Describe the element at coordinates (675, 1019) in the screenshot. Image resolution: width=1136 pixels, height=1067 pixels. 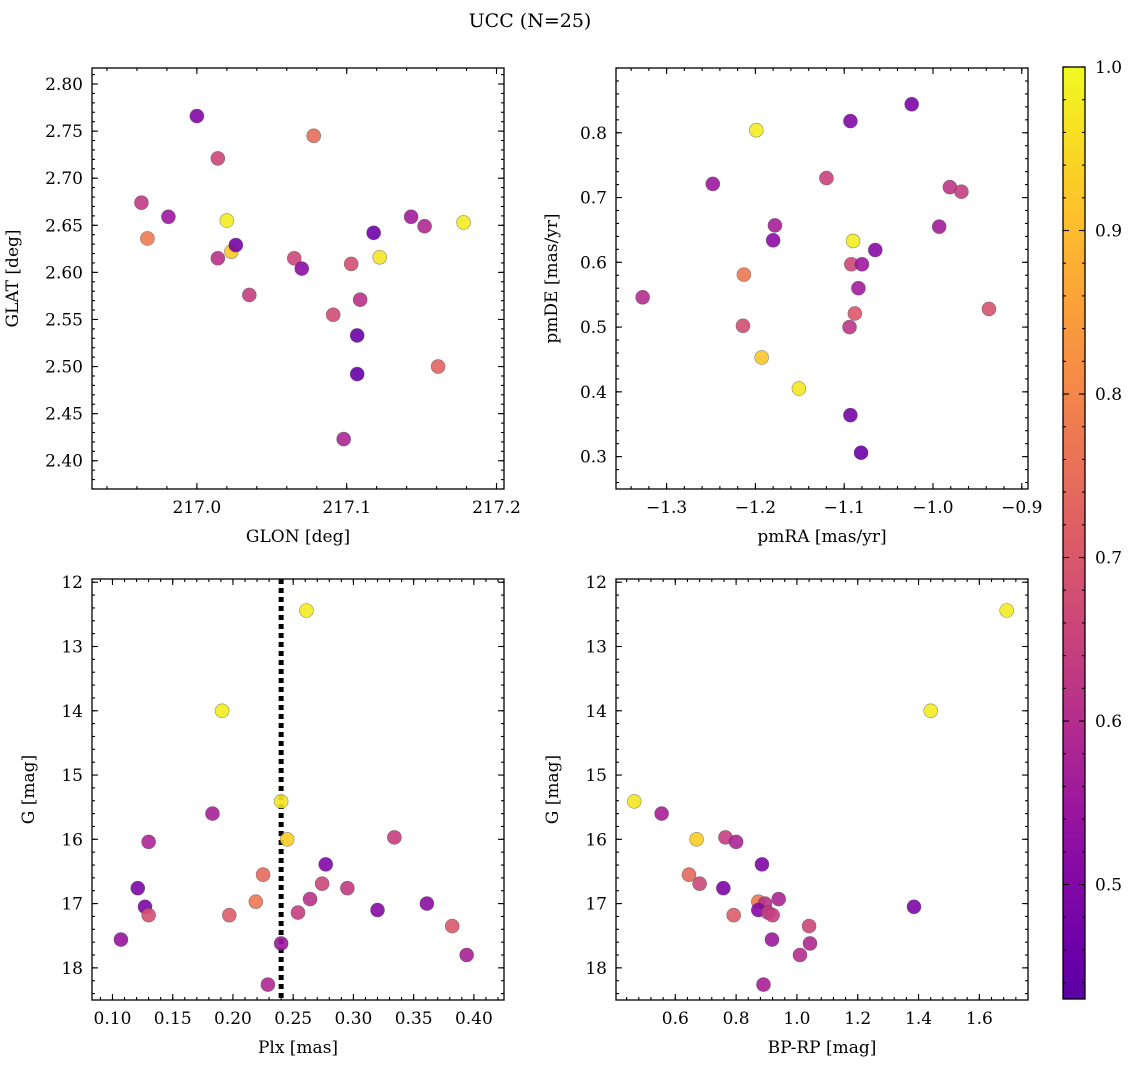
I see `x-tick-label: 0.6` at that location.